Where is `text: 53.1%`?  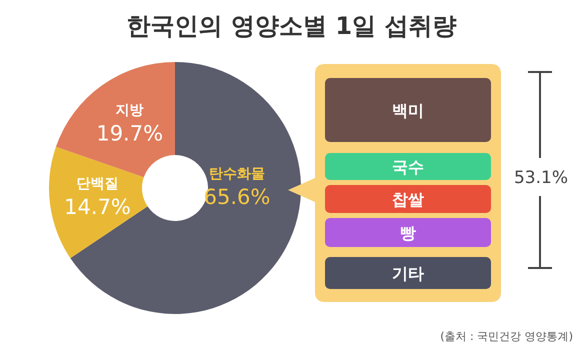 text: 53.1% is located at coordinates (541, 178).